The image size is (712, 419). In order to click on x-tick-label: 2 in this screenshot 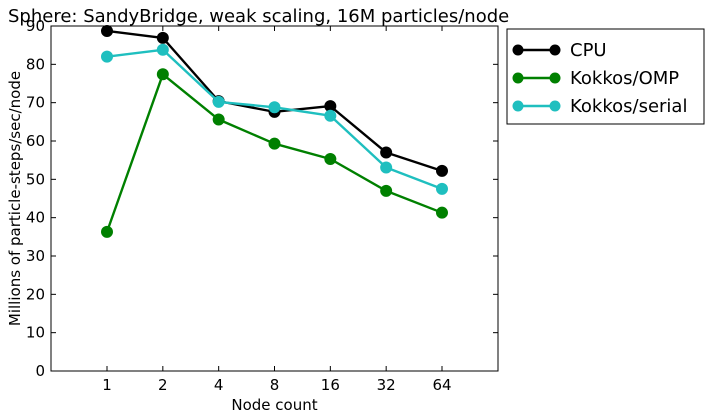, I will do `click(163, 385)`.